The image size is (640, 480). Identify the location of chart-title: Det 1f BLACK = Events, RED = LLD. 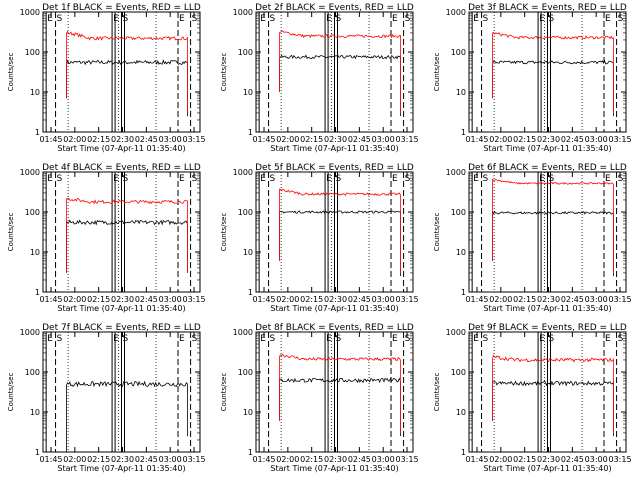
(121, 8).